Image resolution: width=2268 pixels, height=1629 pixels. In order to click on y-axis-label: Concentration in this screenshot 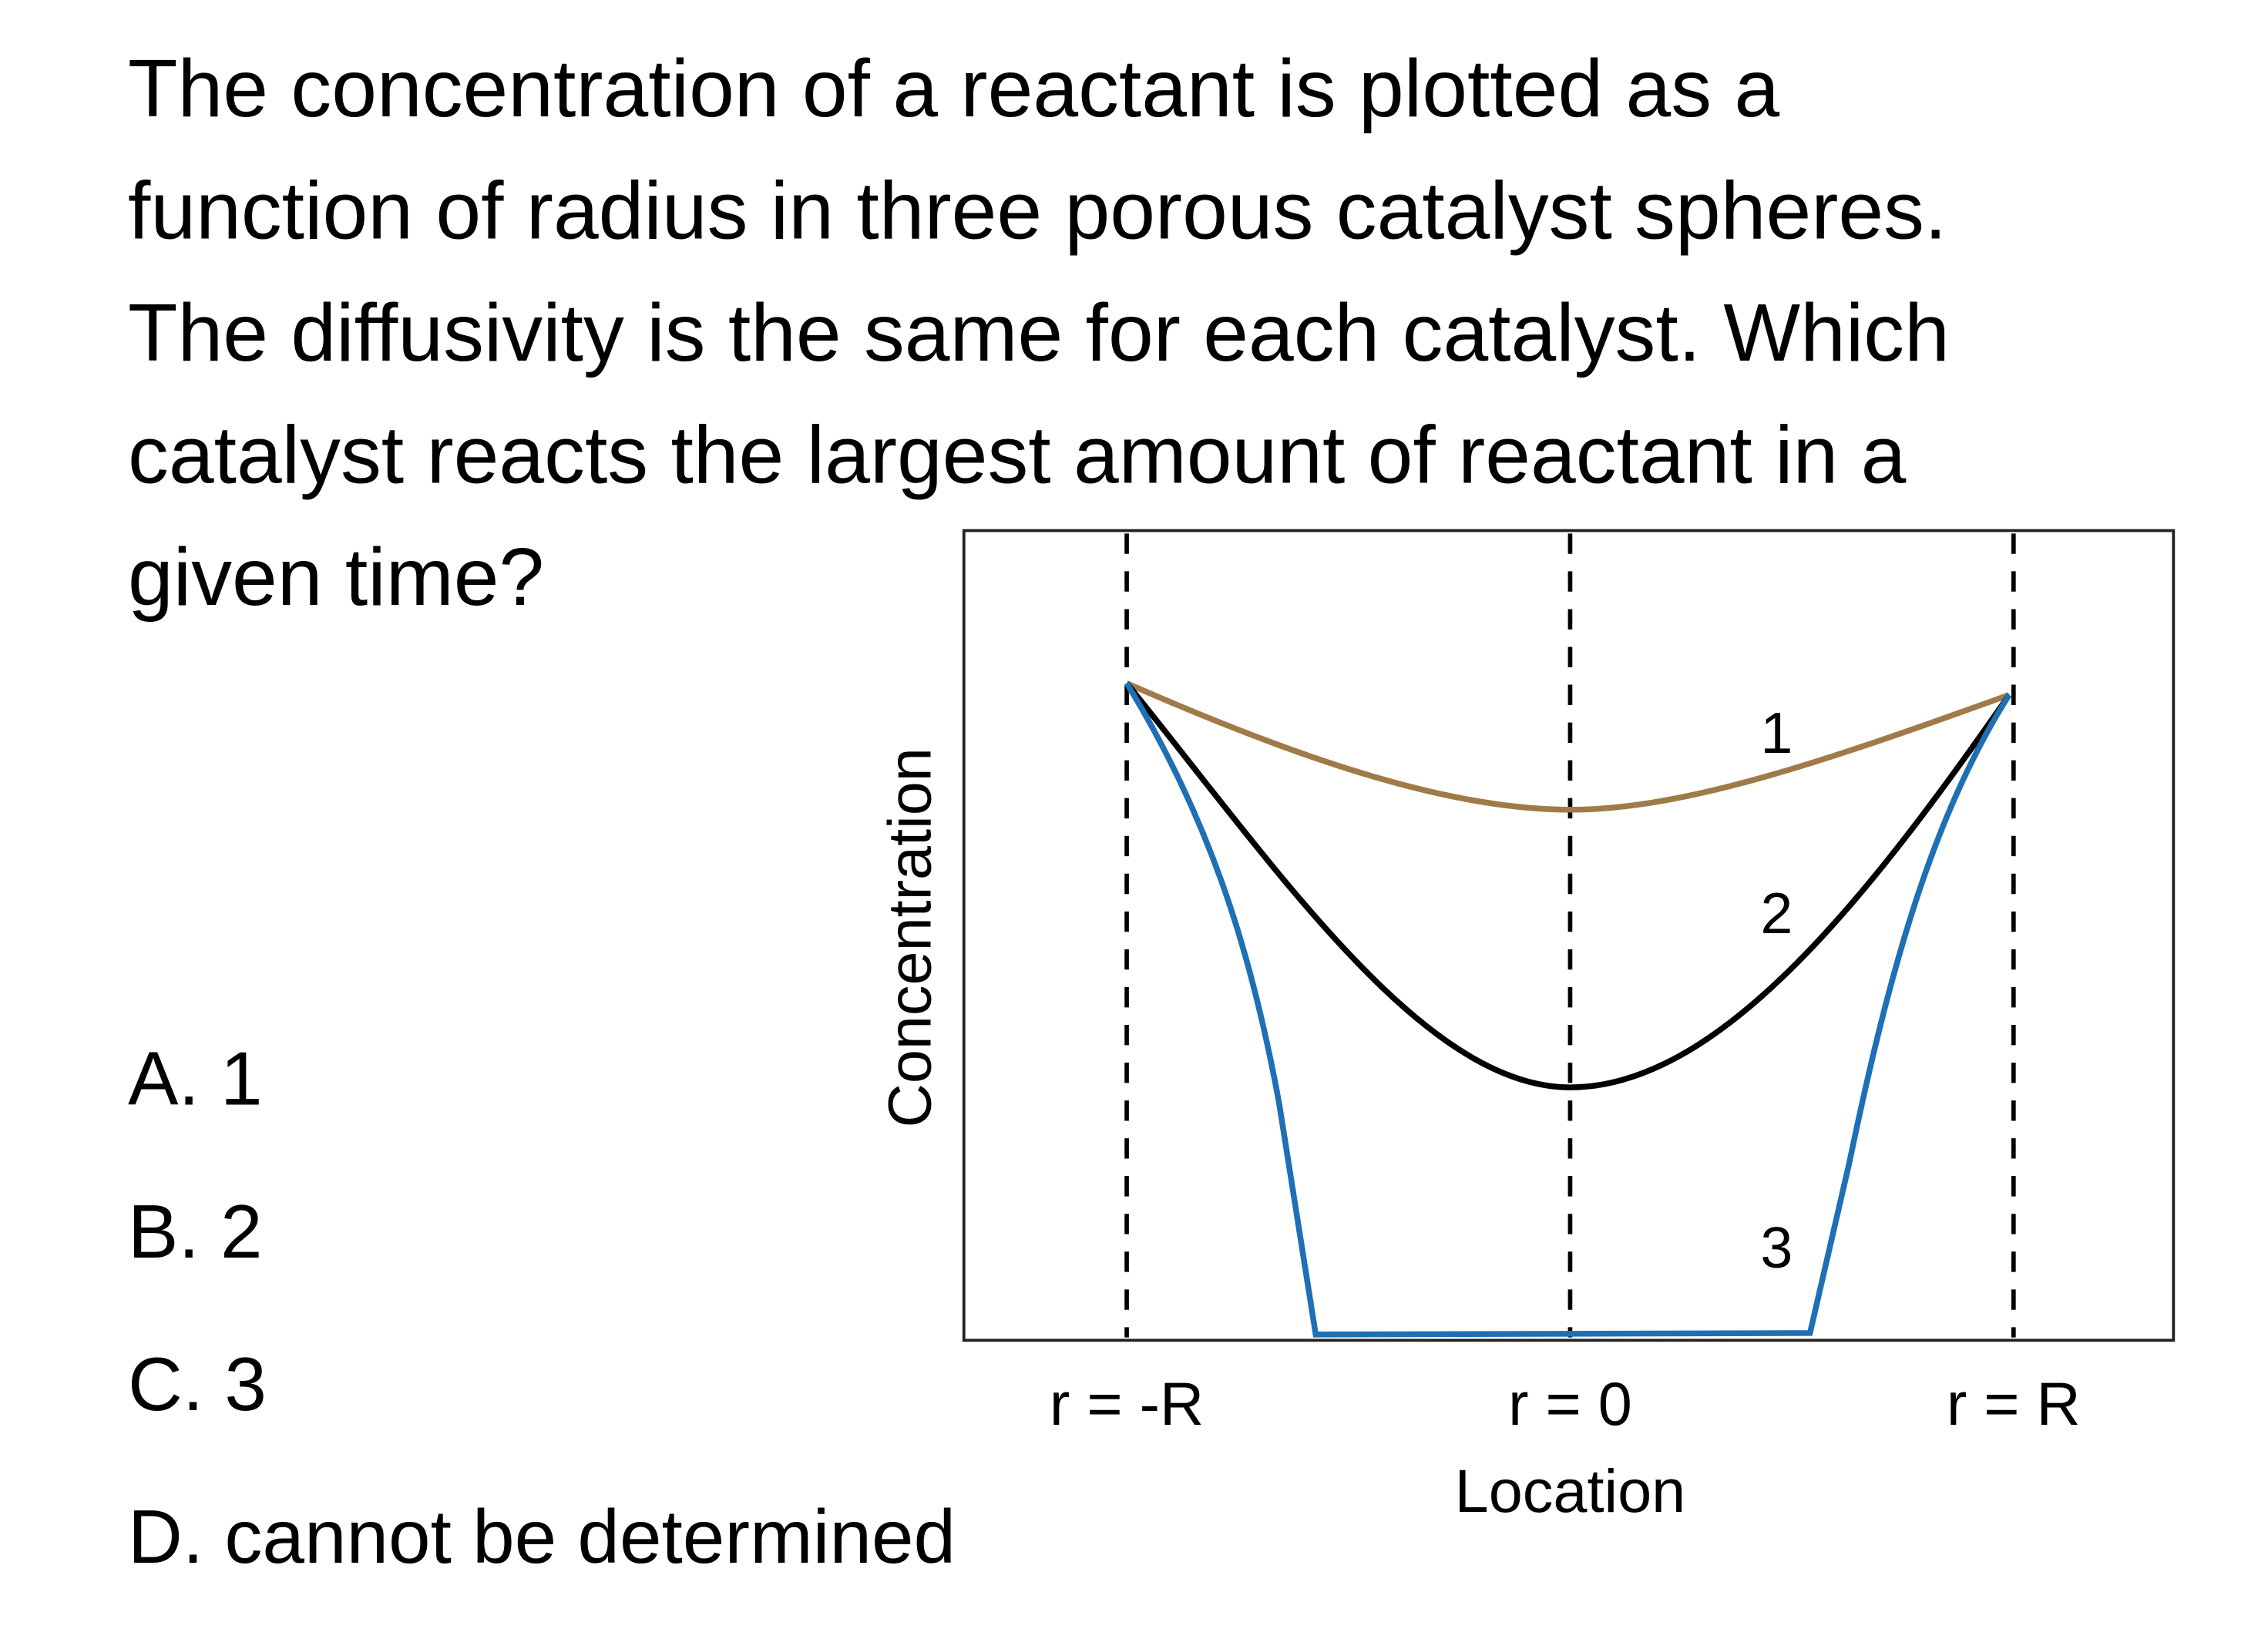, I will do `click(909, 937)`.